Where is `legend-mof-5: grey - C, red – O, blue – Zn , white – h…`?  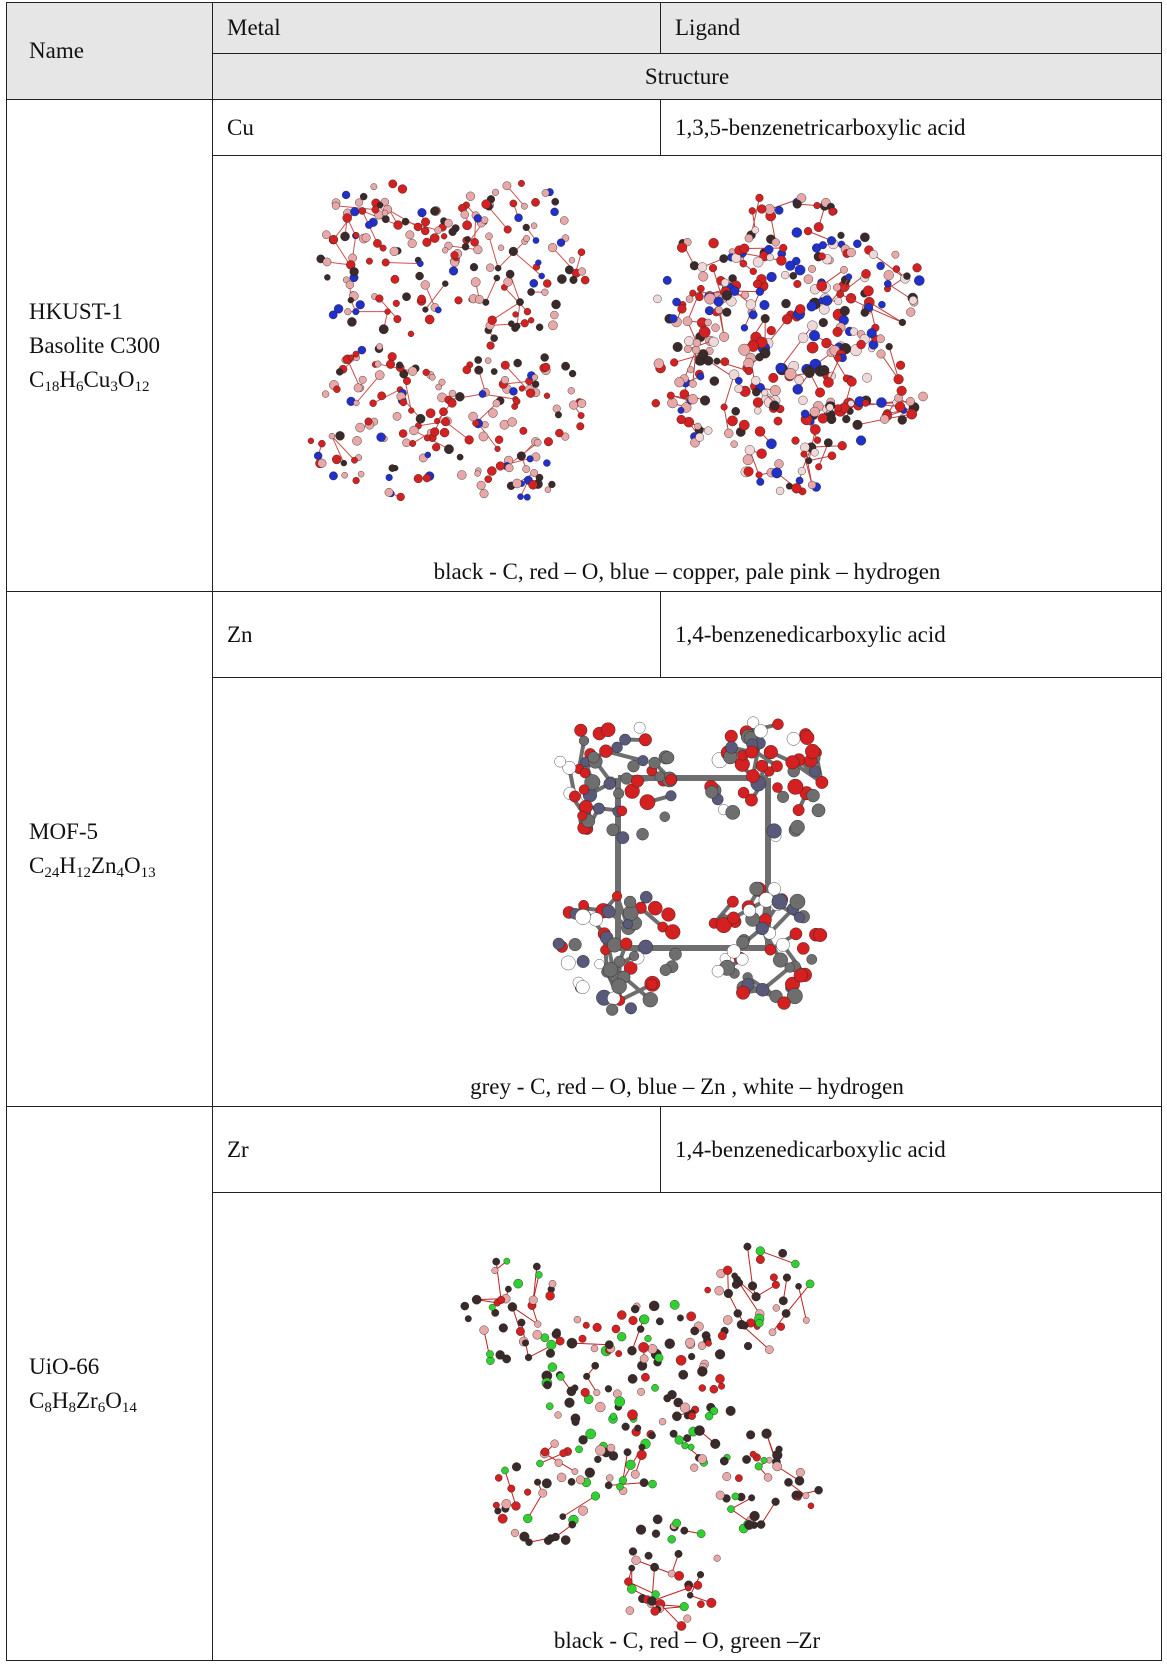
legend-mof-5: grey - C, red – O, blue – Zn , white – h… is located at coordinates (687, 1086).